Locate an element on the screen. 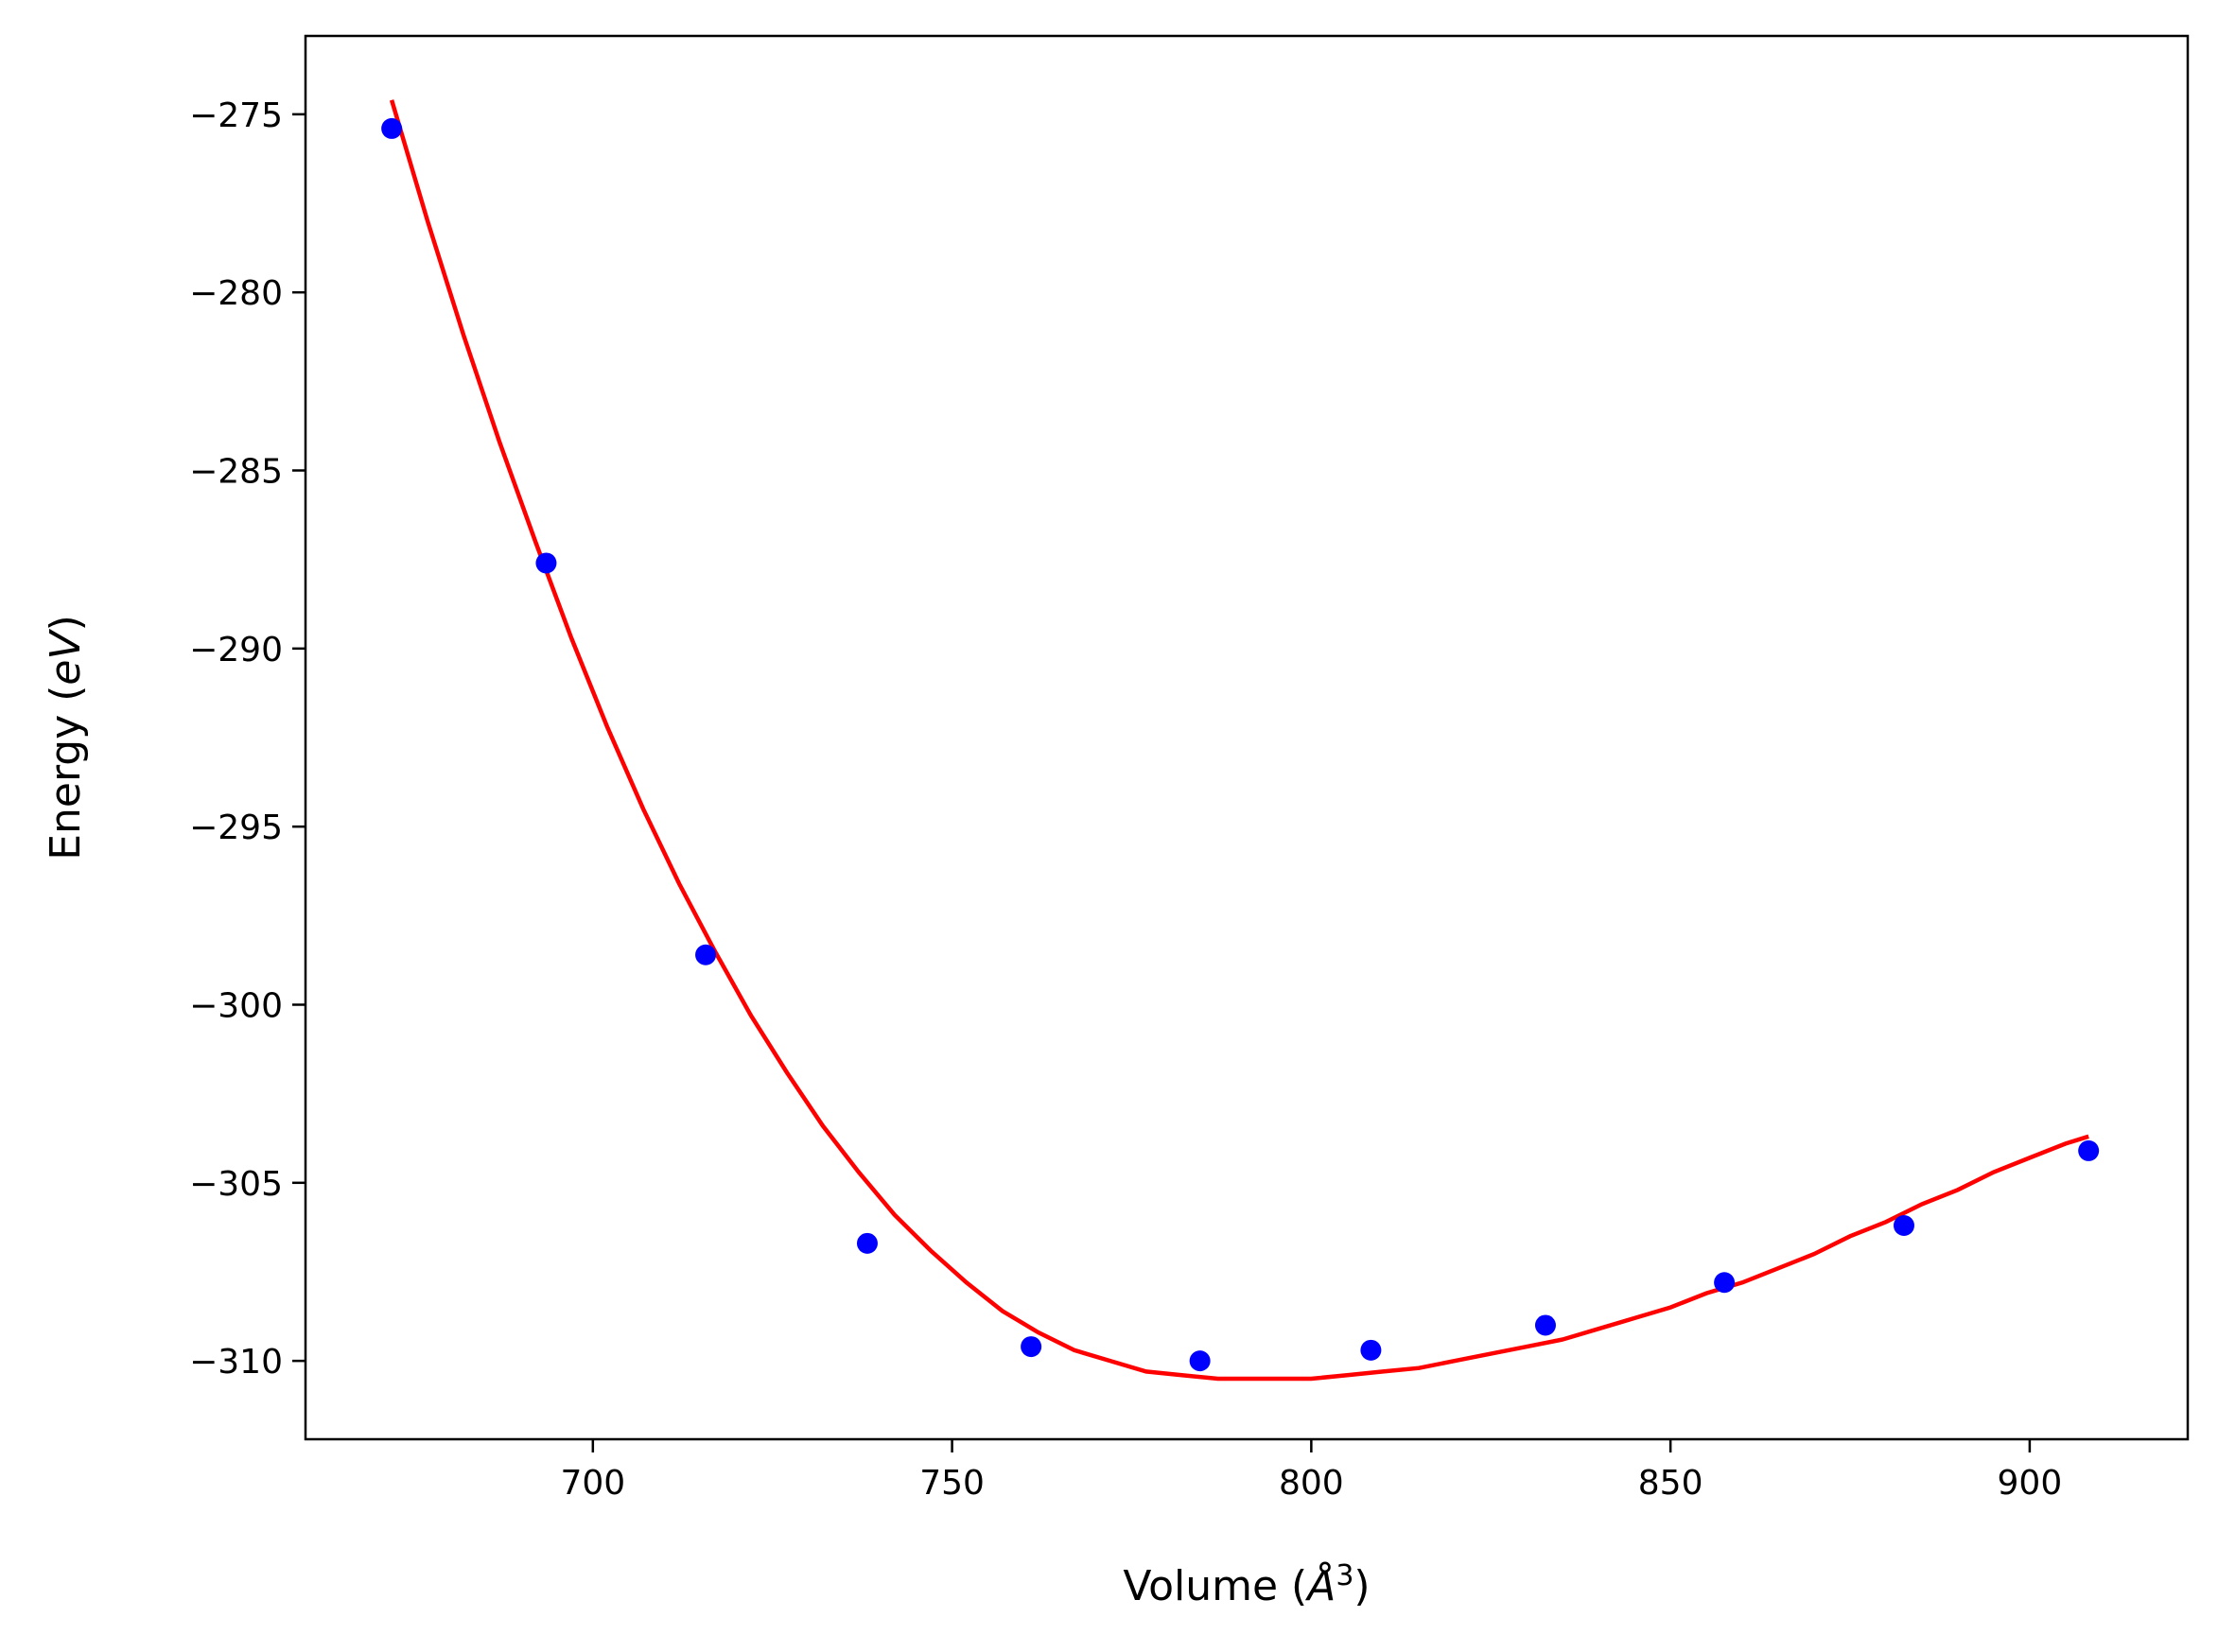 The width and height of the screenshot is (2218, 1652). x-tick-label: 700 is located at coordinates (592, 1484).